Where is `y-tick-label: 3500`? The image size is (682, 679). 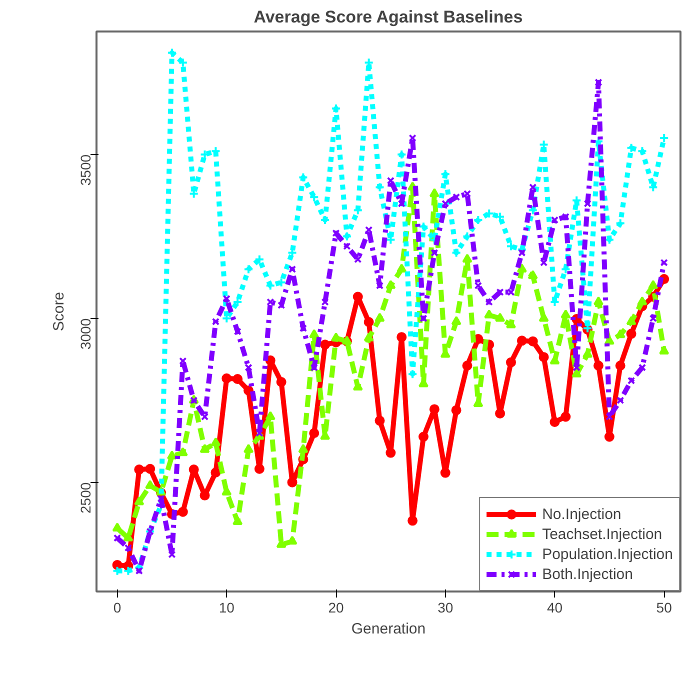 y-tick-label: 3500 is located at coordinates (86, 170).